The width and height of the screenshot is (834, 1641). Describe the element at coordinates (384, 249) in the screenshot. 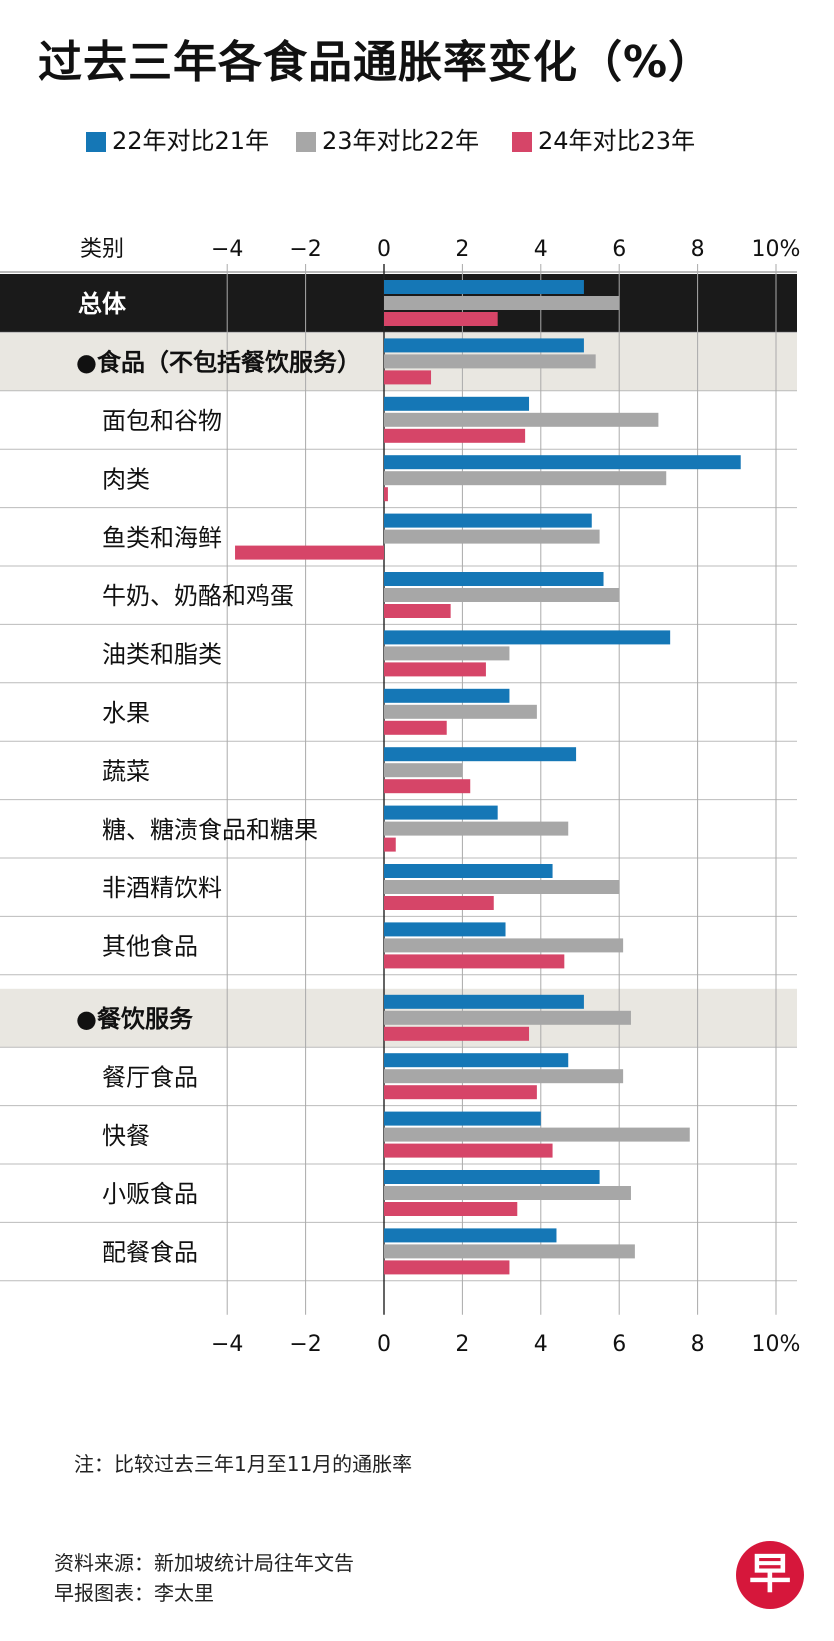

I see `tick-label-top: 0` at that location.